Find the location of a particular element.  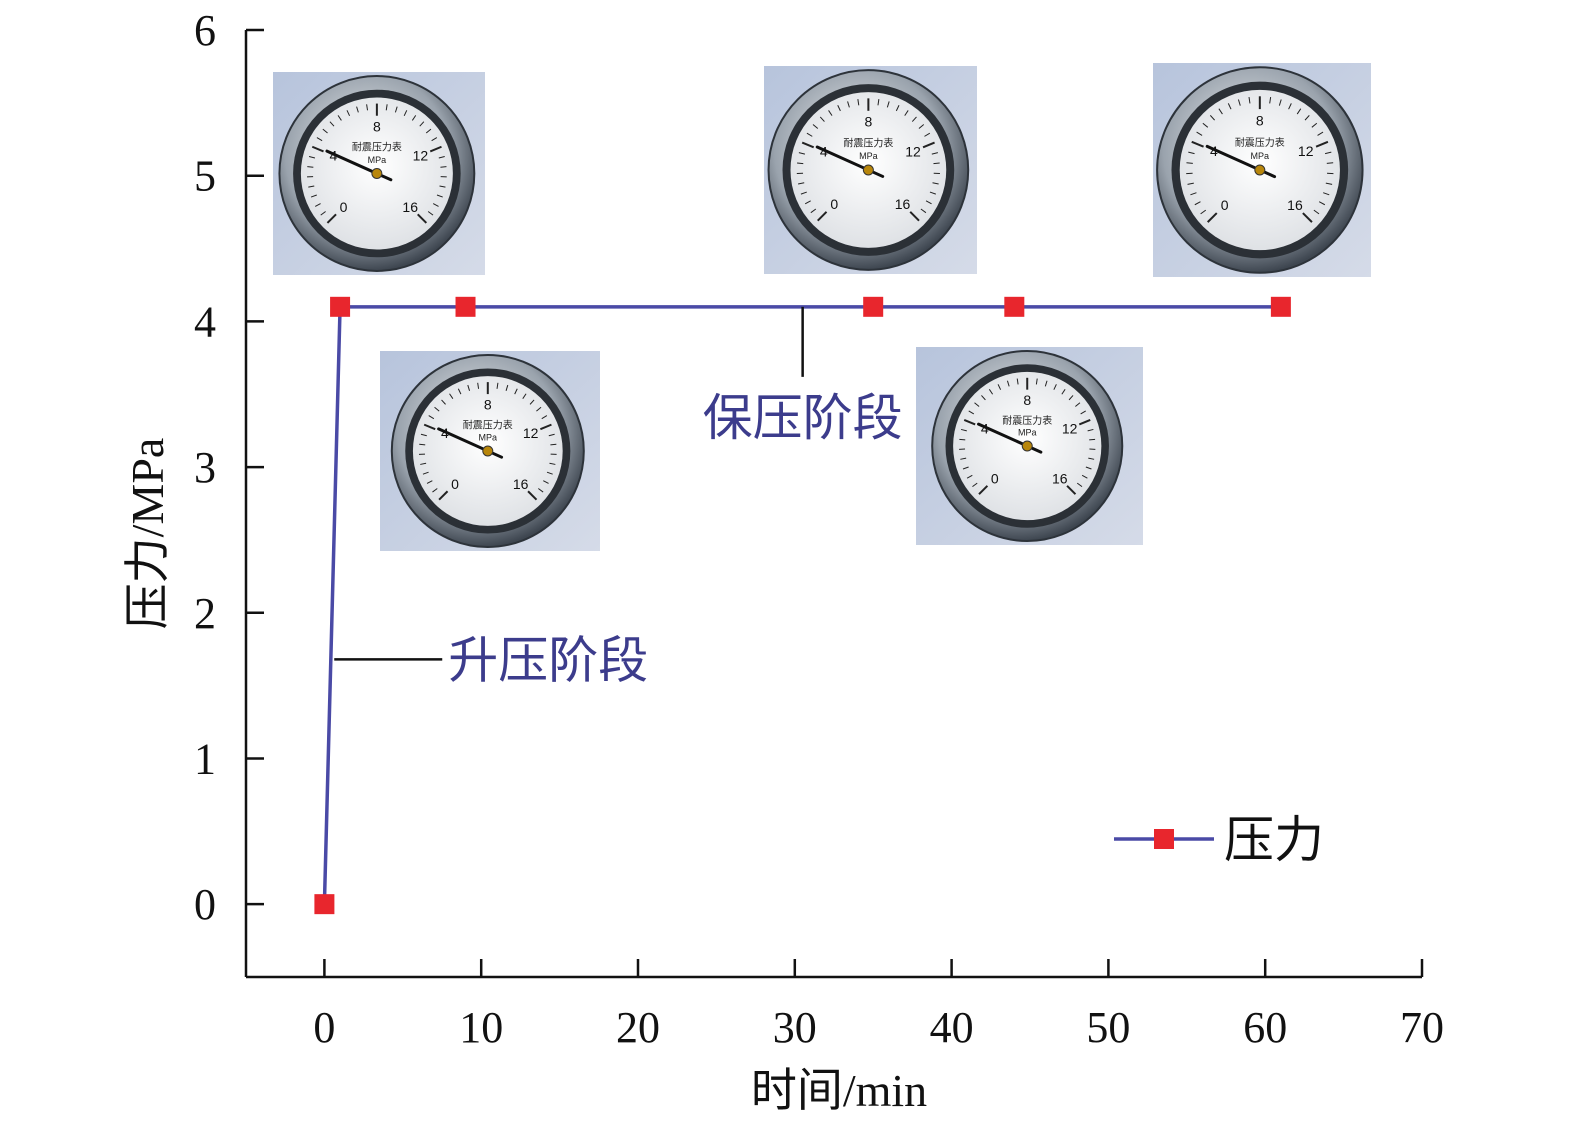

x-tick-label: 20 is located at coordinates (638, 1027).